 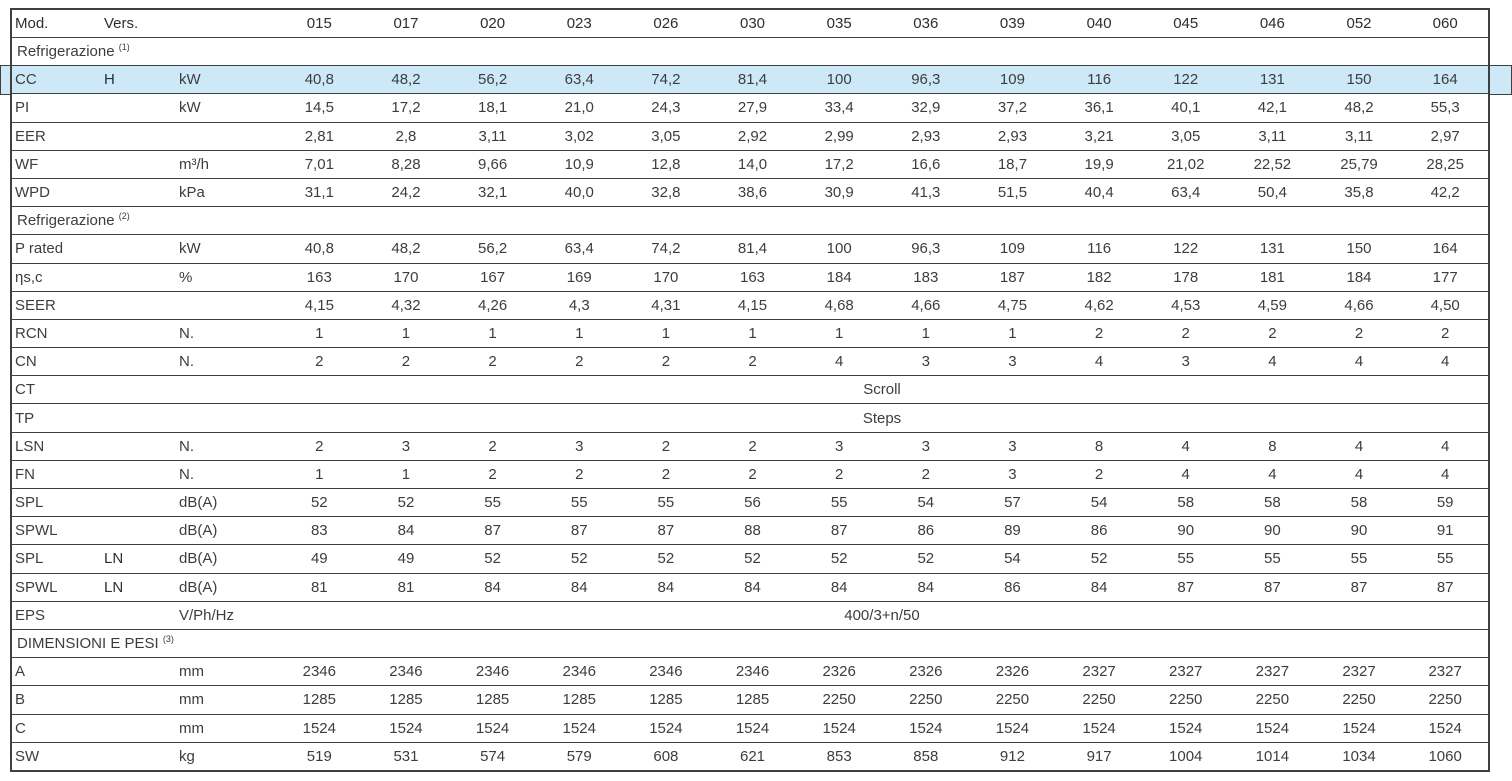 What do you see at coordinates (1099, 23) in the screenshot?
I see `column-header-040: 040` at bounding box center [1099, 23].